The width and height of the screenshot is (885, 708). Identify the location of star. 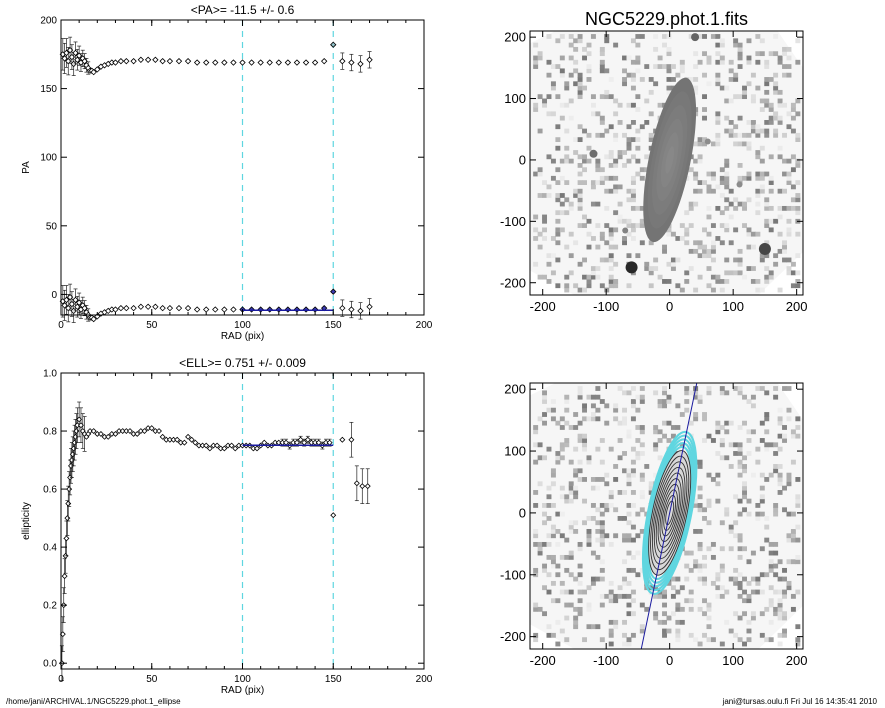
(631, 267).